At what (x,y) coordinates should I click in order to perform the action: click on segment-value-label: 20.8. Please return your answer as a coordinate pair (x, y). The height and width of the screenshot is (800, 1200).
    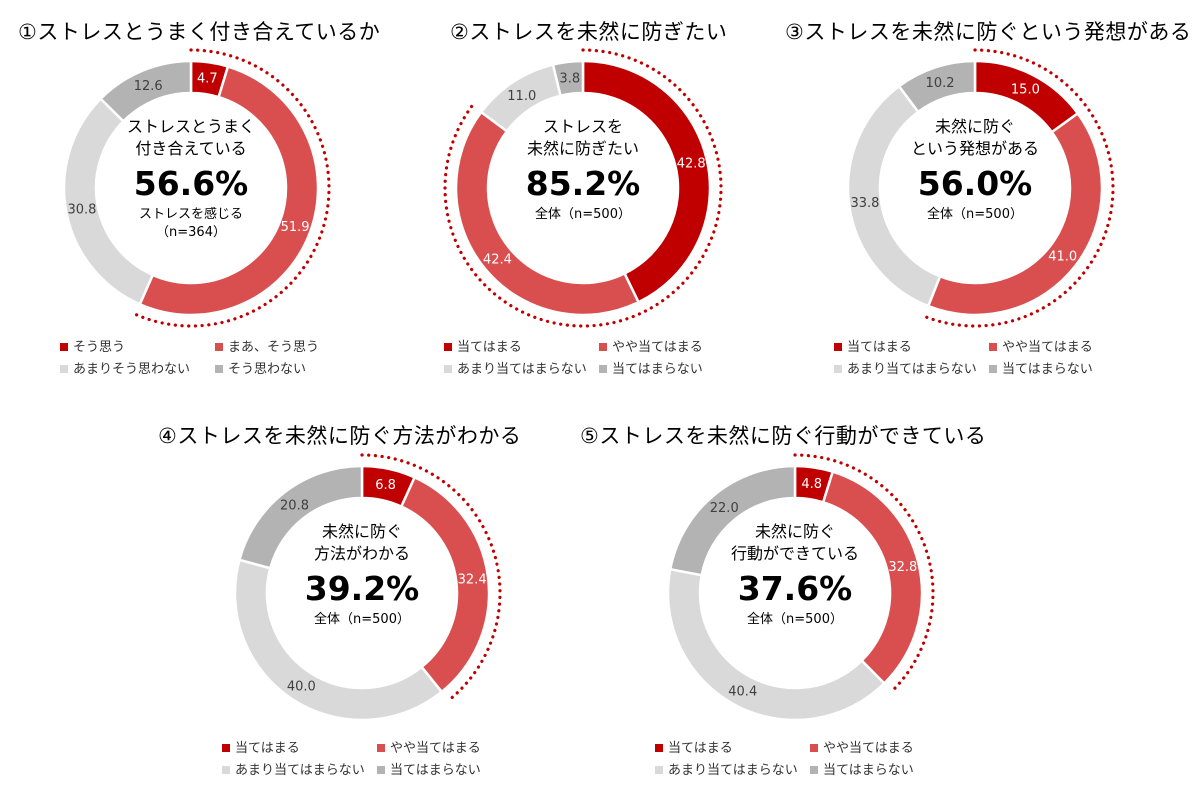
    Looking at the image, I should click on (294, 505).